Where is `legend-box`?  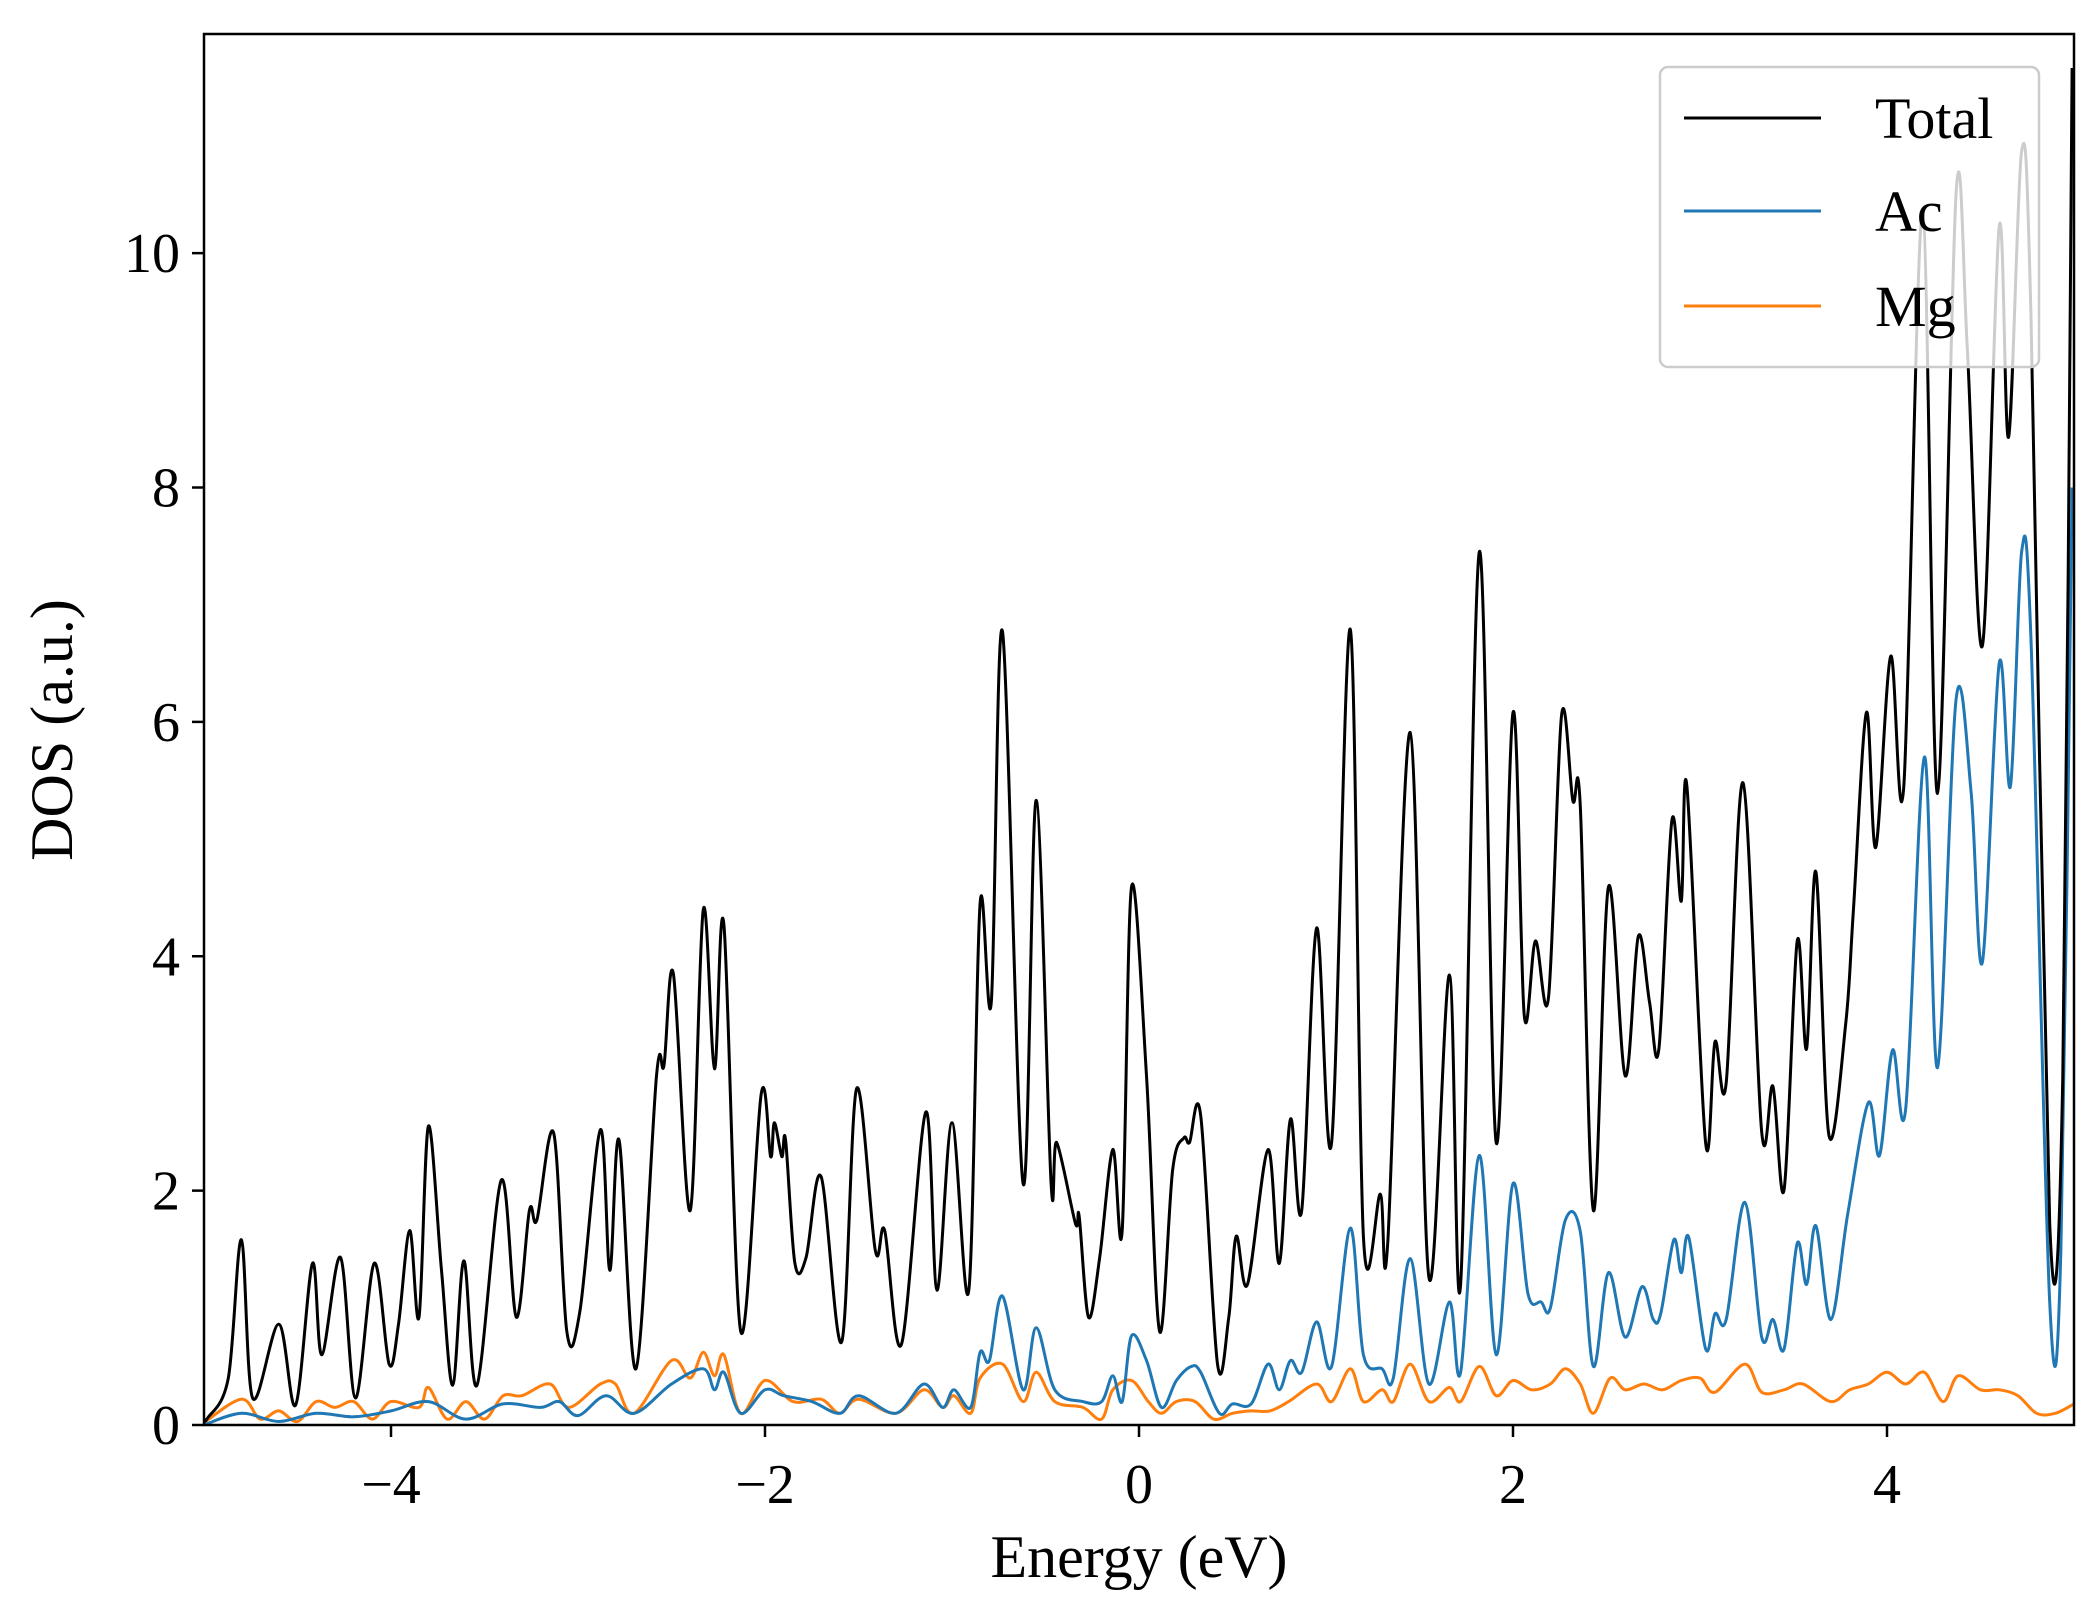 legend-box is located at coordinates (1849, 217).